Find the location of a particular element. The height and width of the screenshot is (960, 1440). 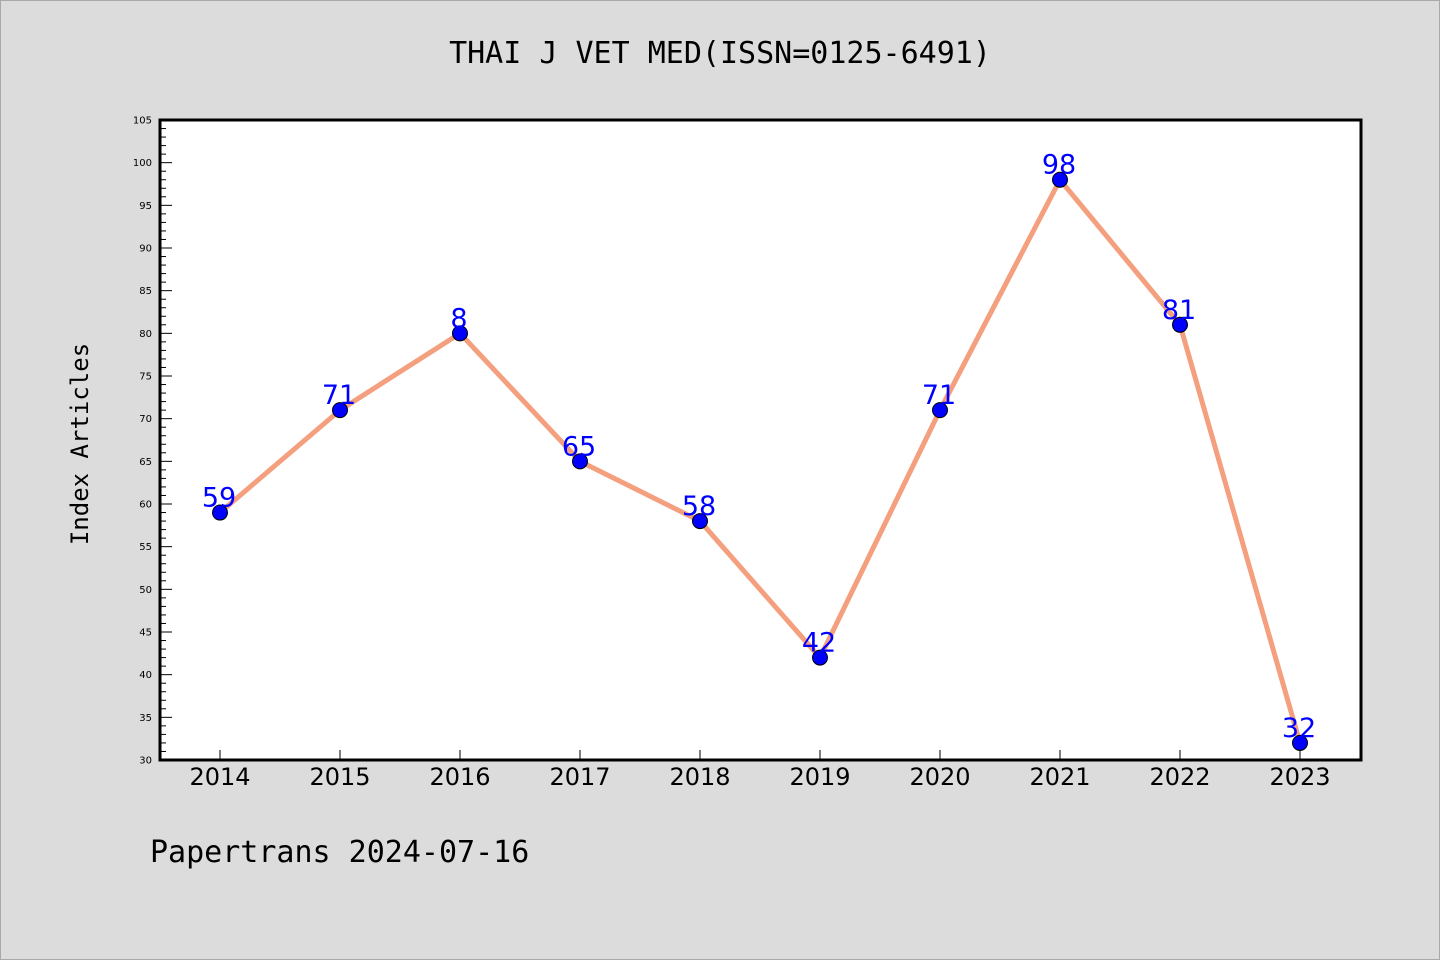

x-ticks is located at coordinates (760, 755).